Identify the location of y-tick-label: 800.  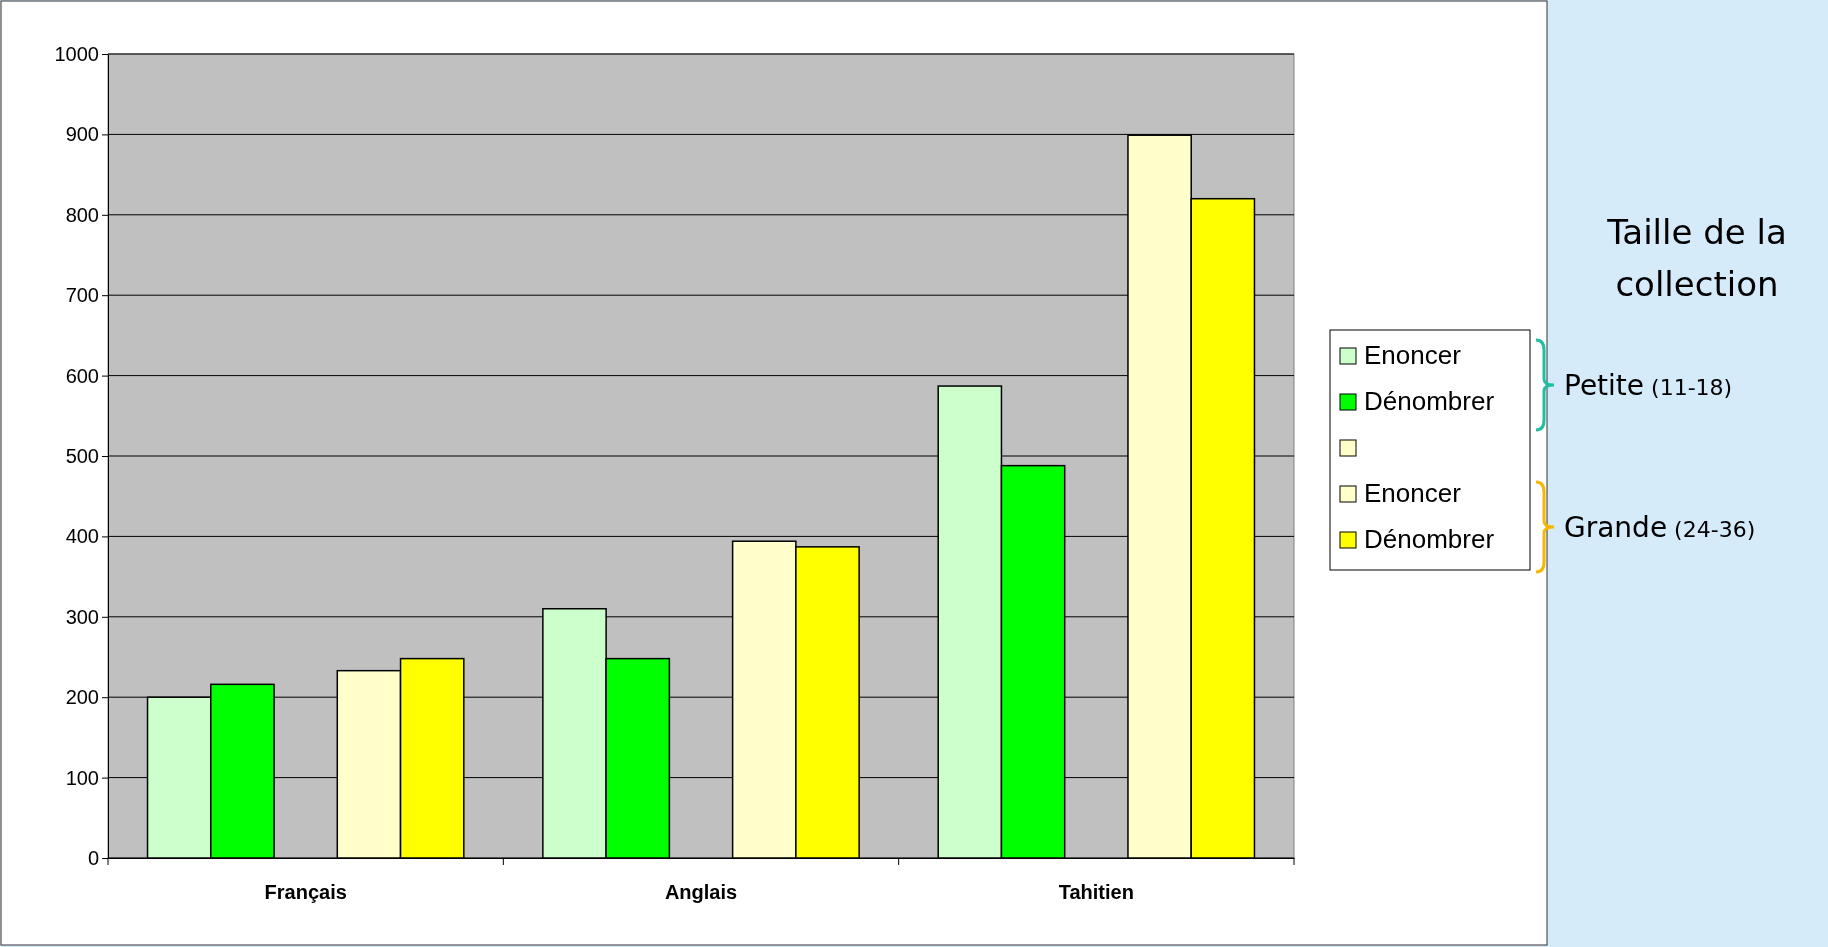
(82, 214).